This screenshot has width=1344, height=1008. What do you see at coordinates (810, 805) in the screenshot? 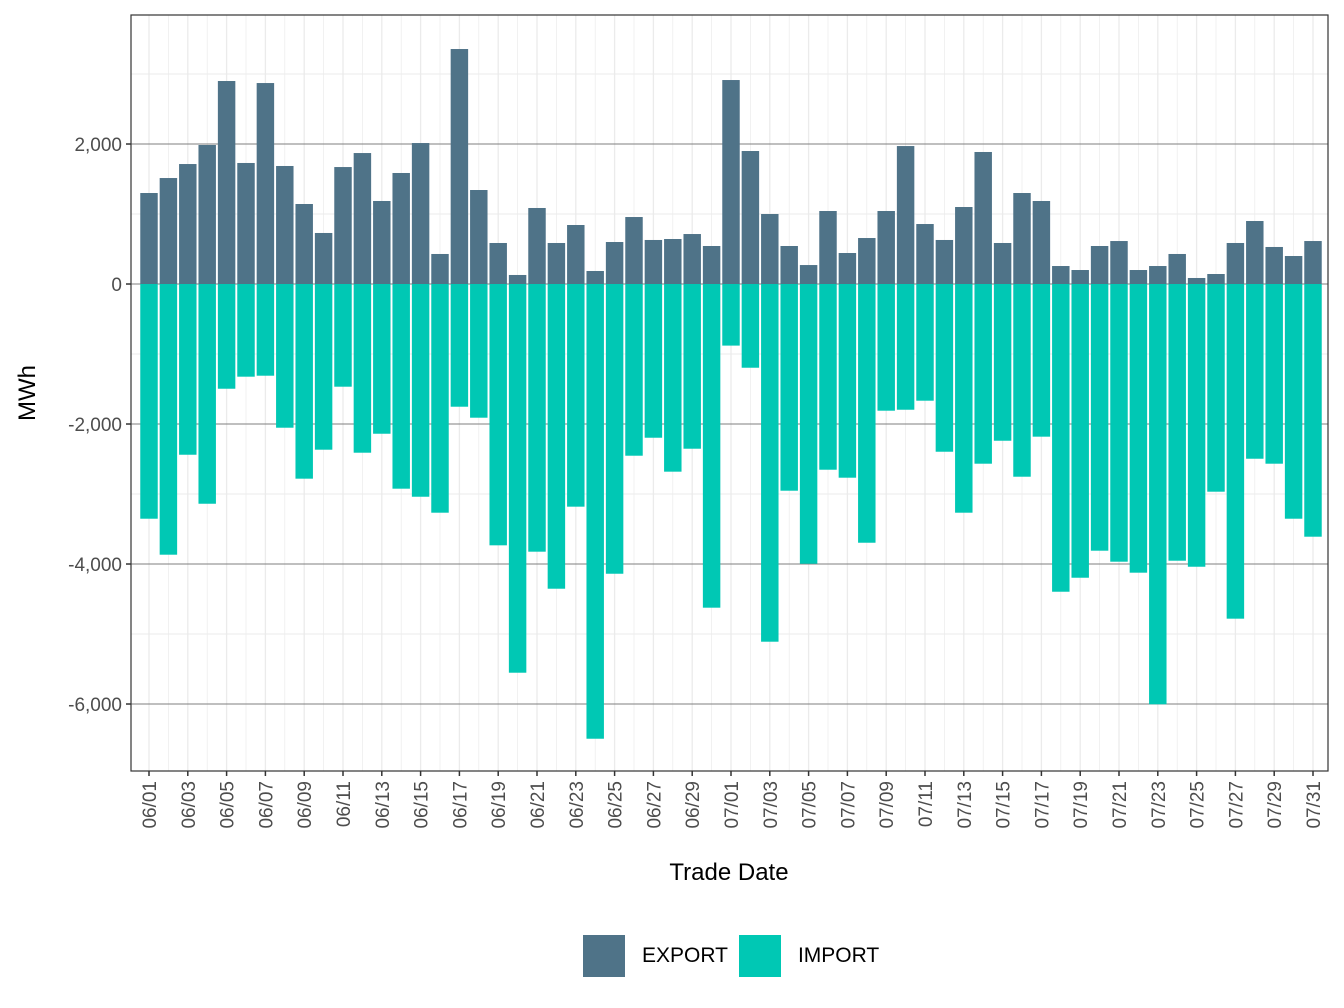
I see `x-tick-label: 07/05` at bounding box center [810, 805].